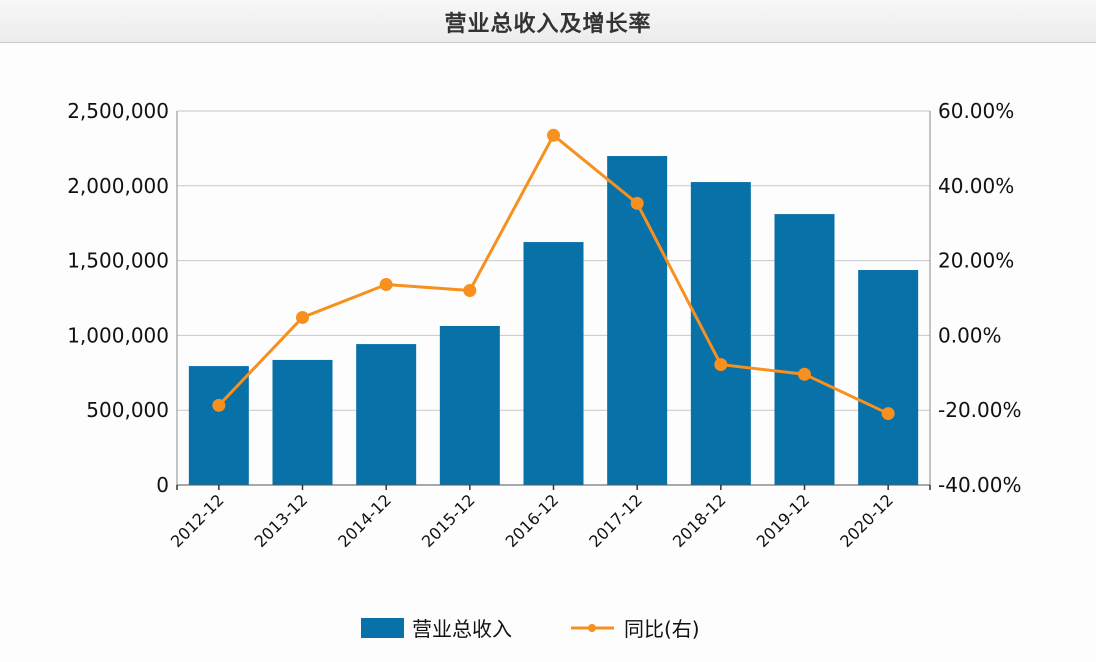  Describe the element at coordinates (699, 520) in the screenshot. I see `x-axis-tick-label: 2018-12` at that location.